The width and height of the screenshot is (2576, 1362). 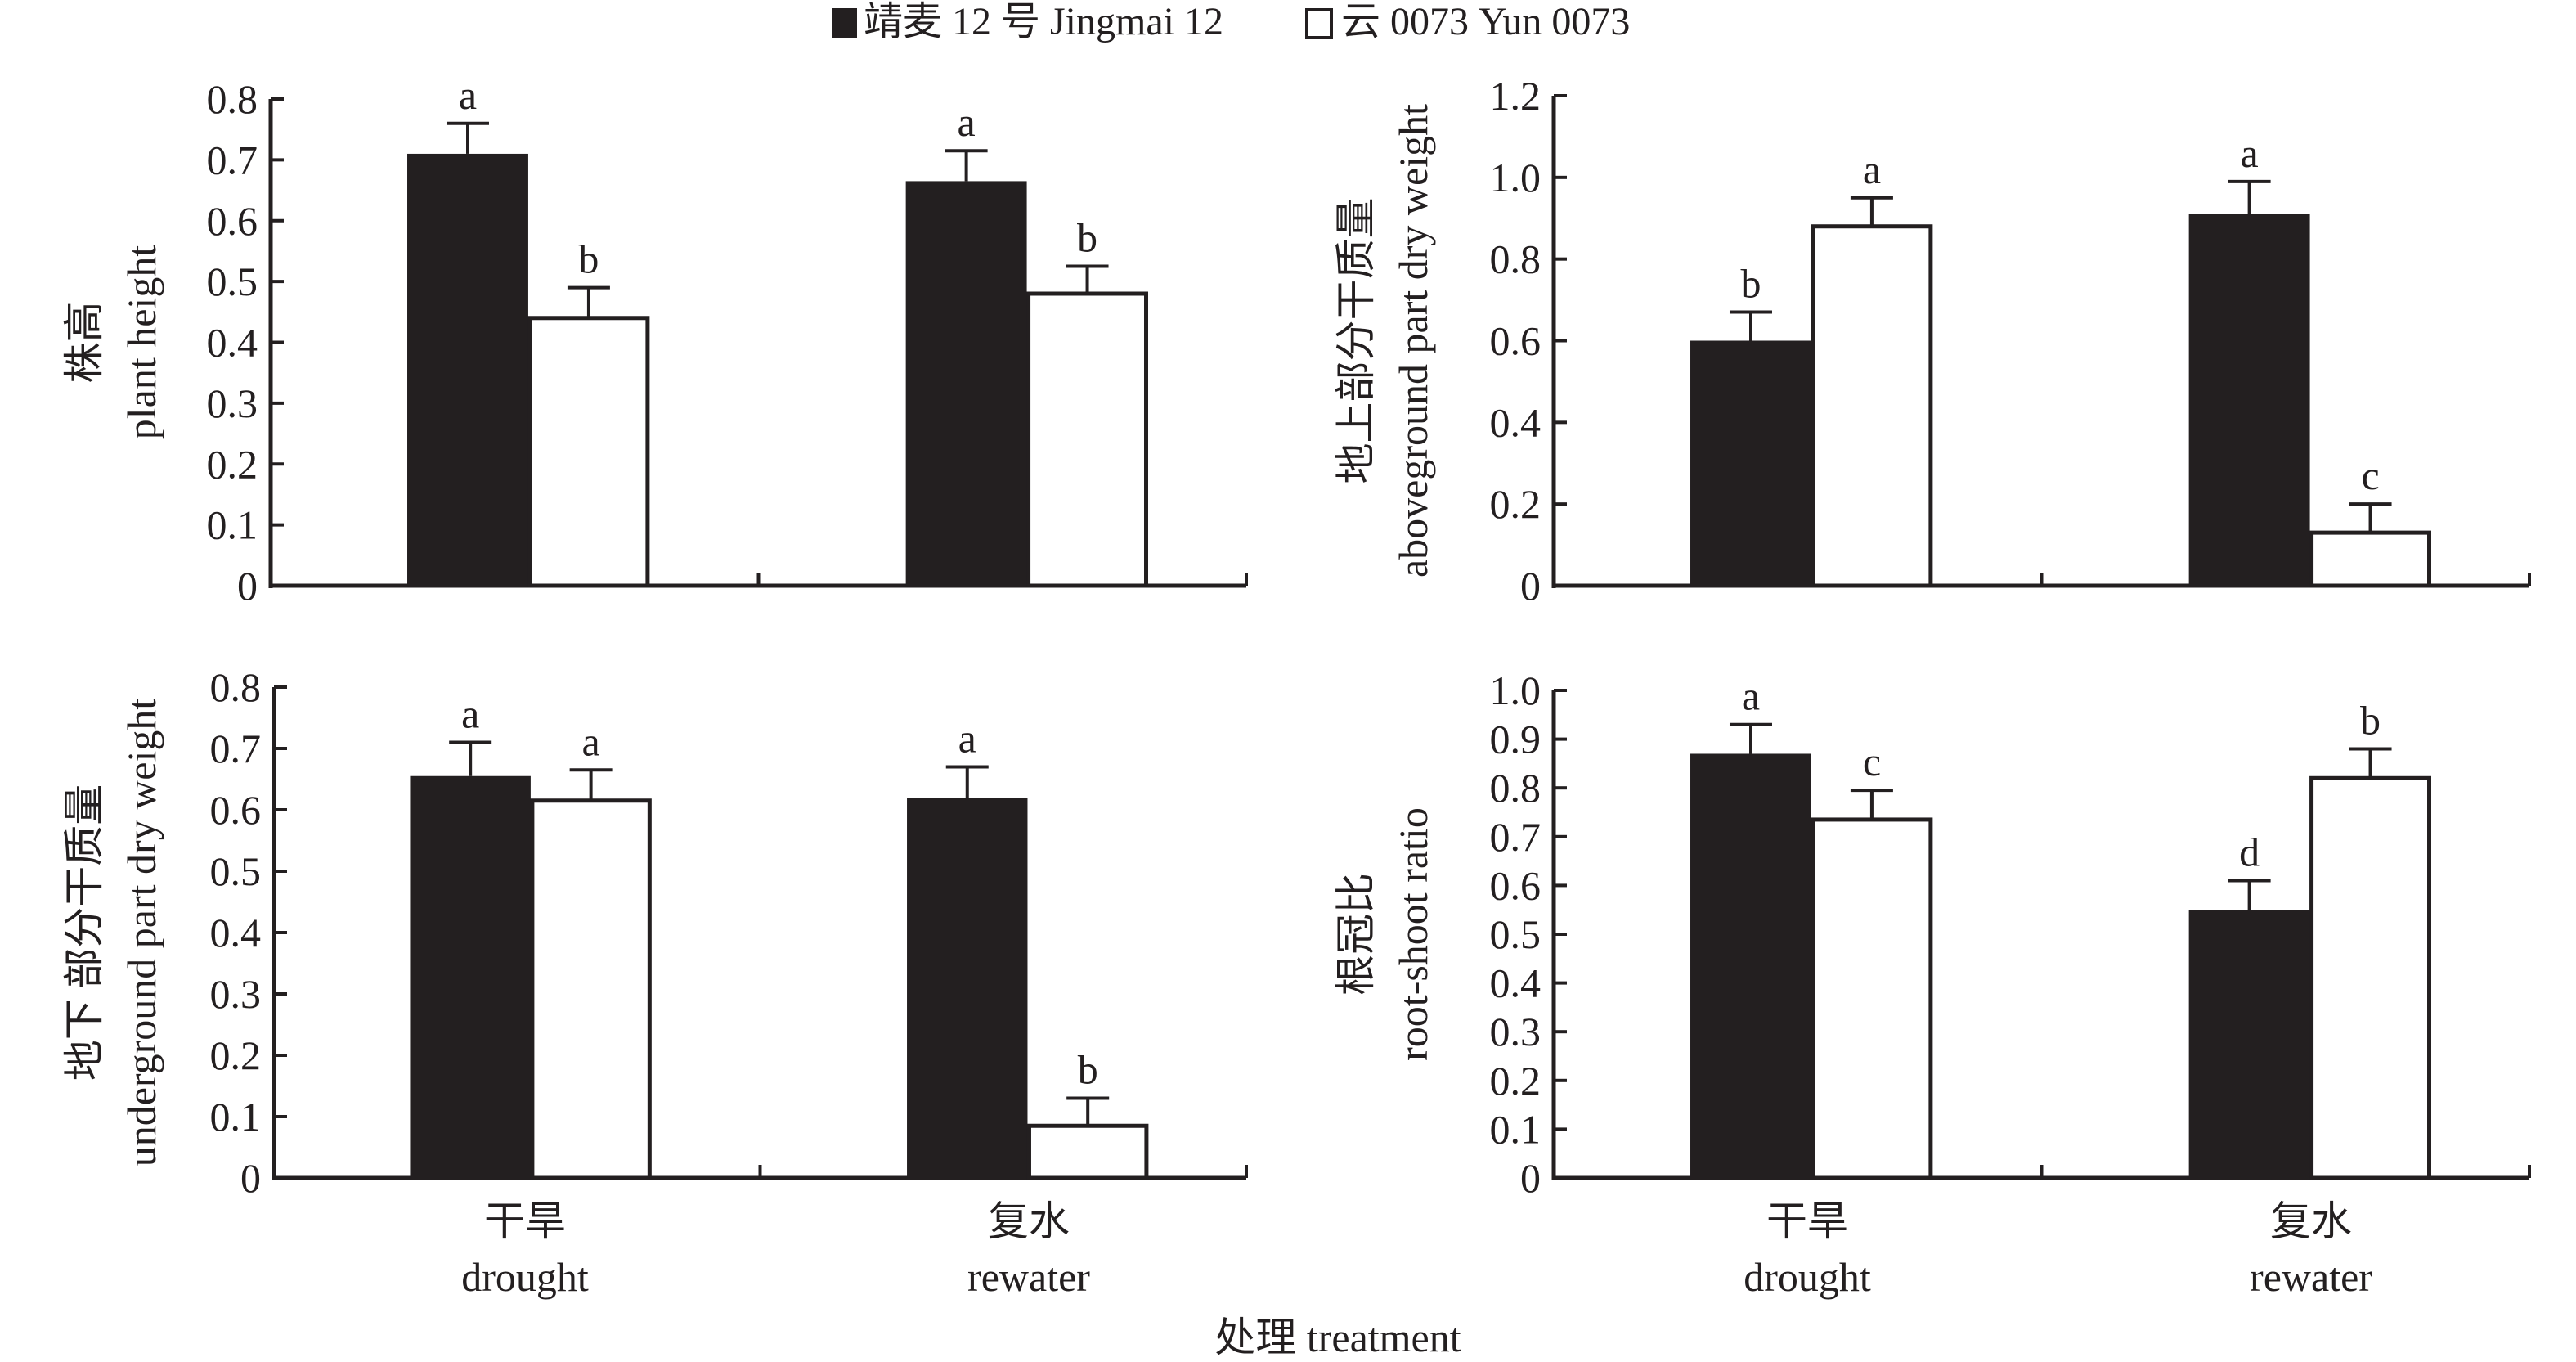 What do you see at coordinates (1337, 1337) in the screenshot?
I see `x-axis-title: 处理 treatment` at bounding box center [1337, 1337].